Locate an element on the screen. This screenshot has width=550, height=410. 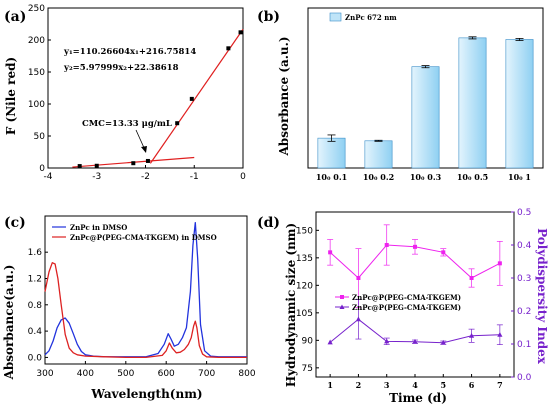
panel-a-xtick-label: -1 is located at coordinates (194, 177).